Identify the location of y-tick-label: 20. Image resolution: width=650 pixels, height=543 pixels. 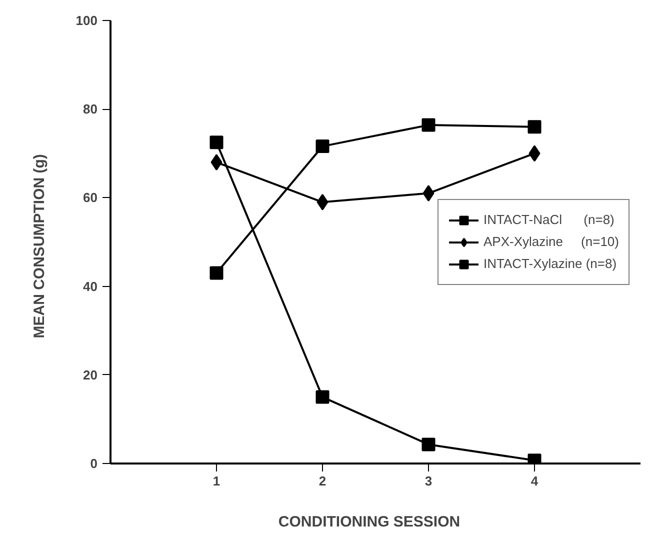
(90, 374).